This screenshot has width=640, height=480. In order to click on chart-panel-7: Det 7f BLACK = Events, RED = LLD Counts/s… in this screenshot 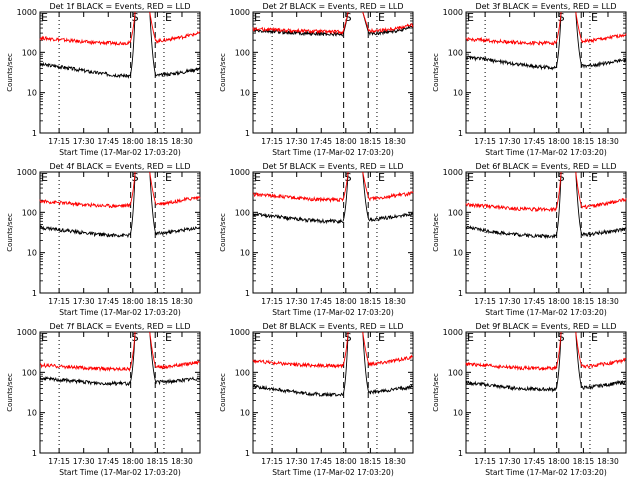, I will do `click(103, 399)`.